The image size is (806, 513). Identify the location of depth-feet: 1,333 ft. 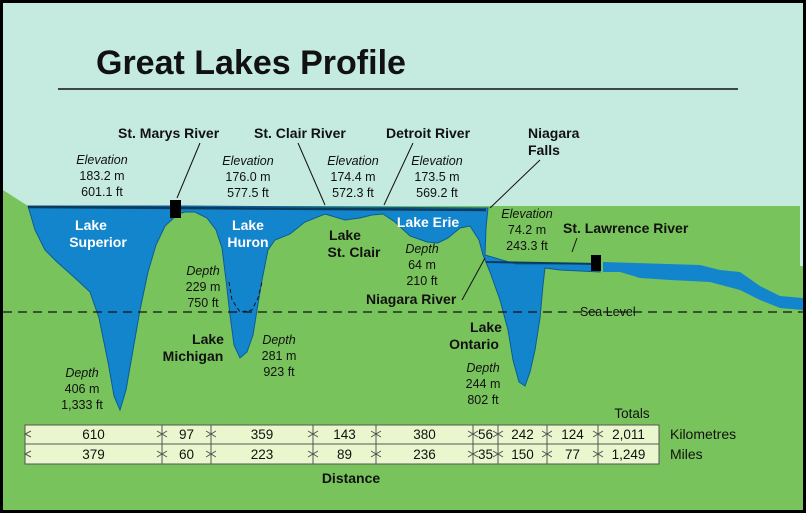
(82, 405).